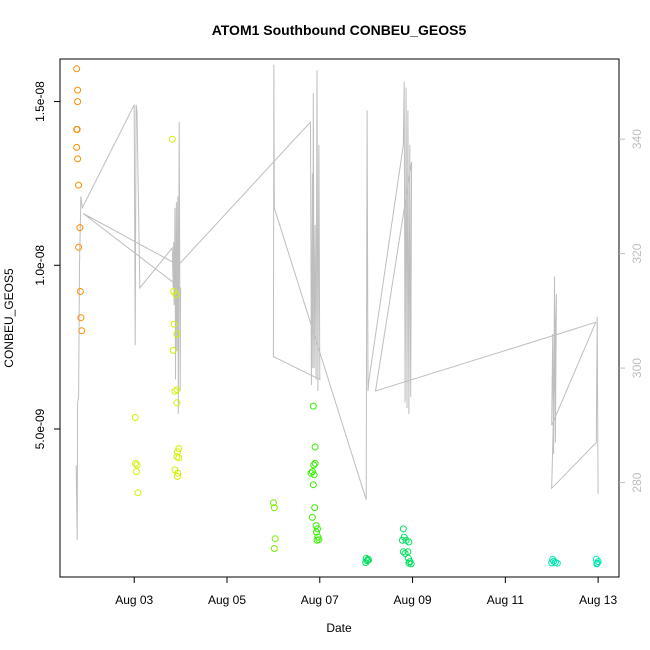  I want to click on x-tick-label: Aug 09, so click(413, 600).